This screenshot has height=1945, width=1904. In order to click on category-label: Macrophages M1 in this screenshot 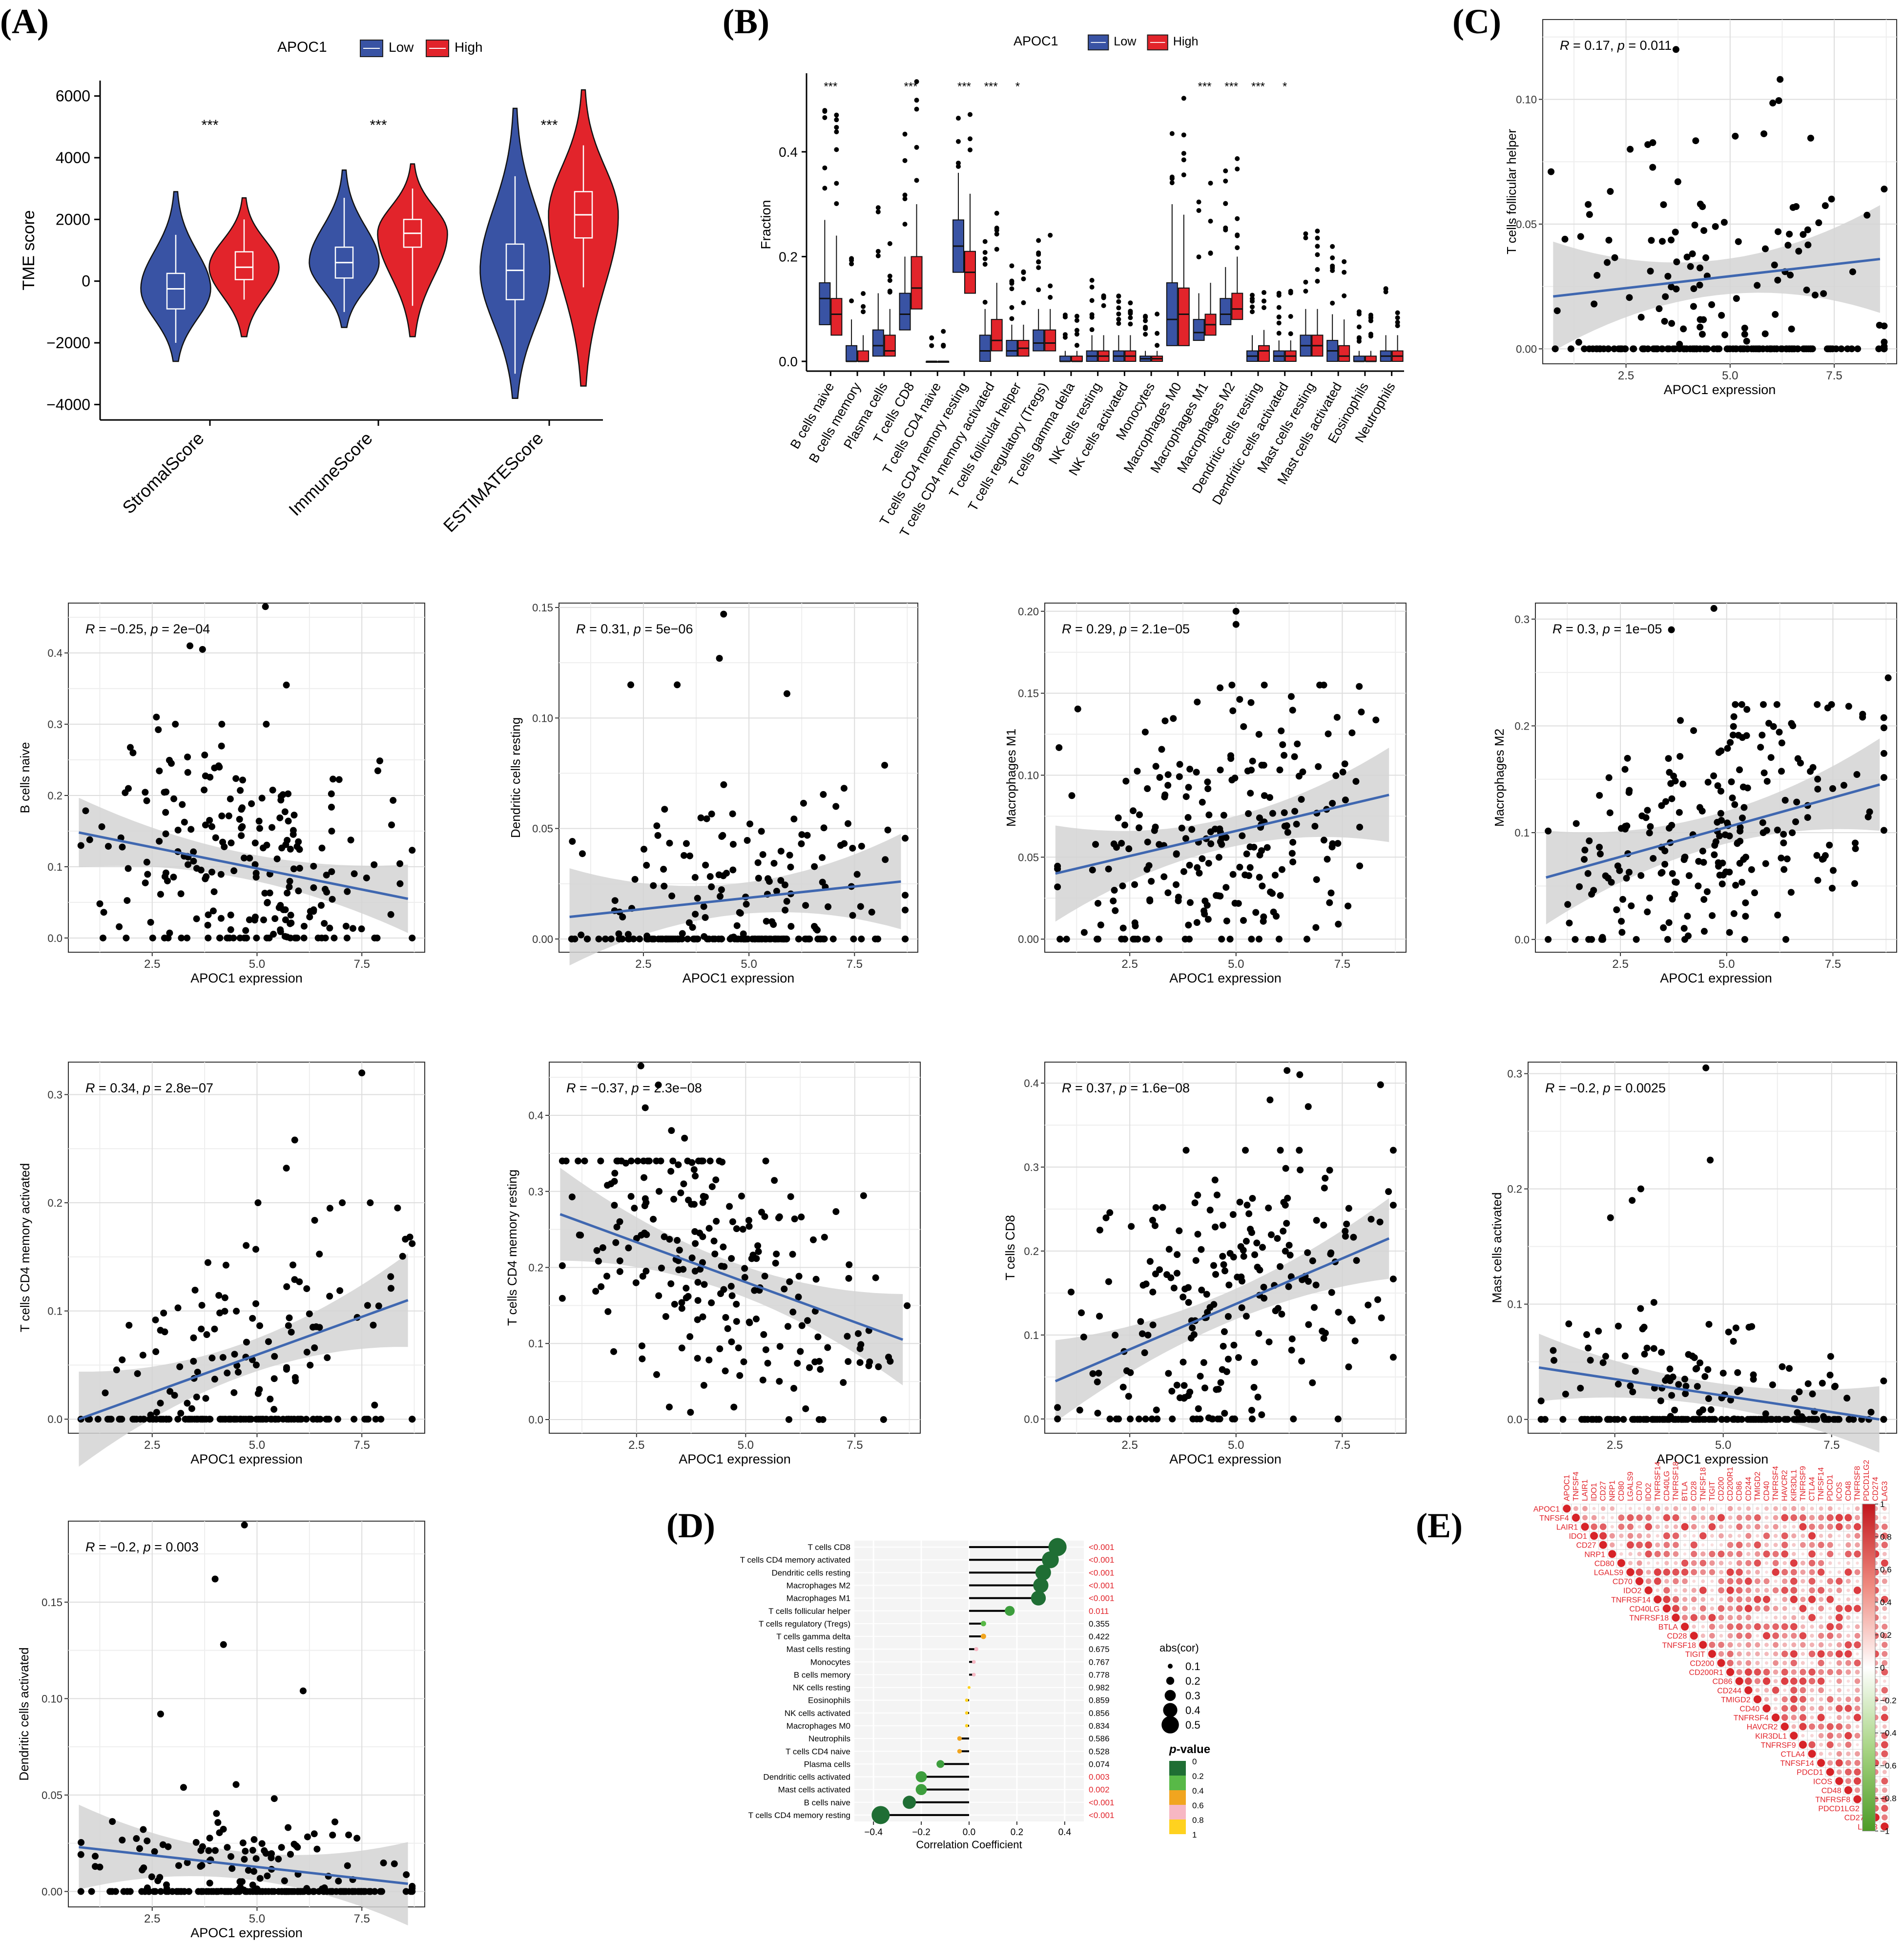, I will do `click(818, 1598)`.